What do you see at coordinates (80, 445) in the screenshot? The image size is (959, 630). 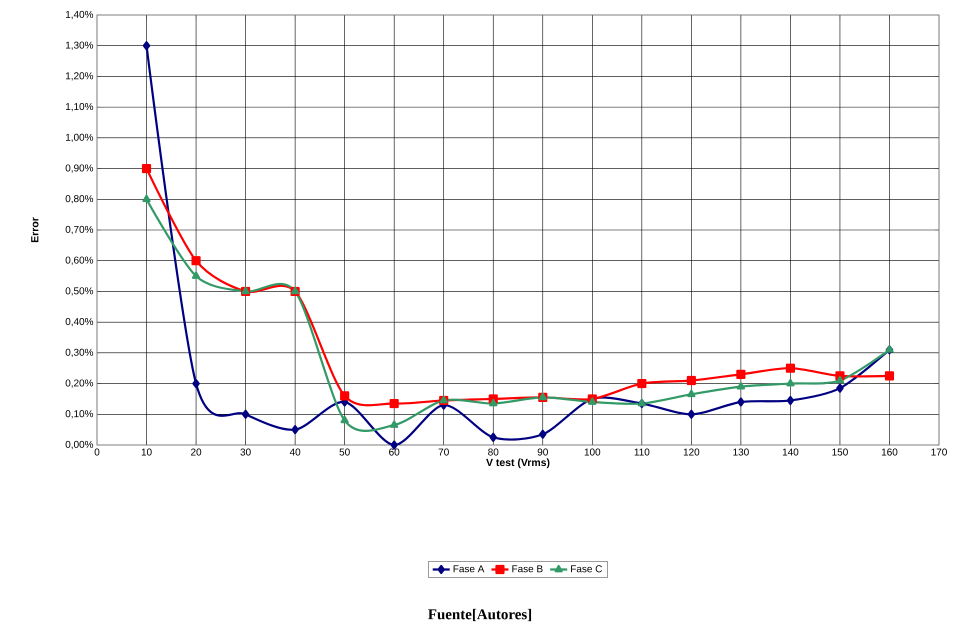 I see `y-tick-label: 0,00%` at bounding box center [80, 445].